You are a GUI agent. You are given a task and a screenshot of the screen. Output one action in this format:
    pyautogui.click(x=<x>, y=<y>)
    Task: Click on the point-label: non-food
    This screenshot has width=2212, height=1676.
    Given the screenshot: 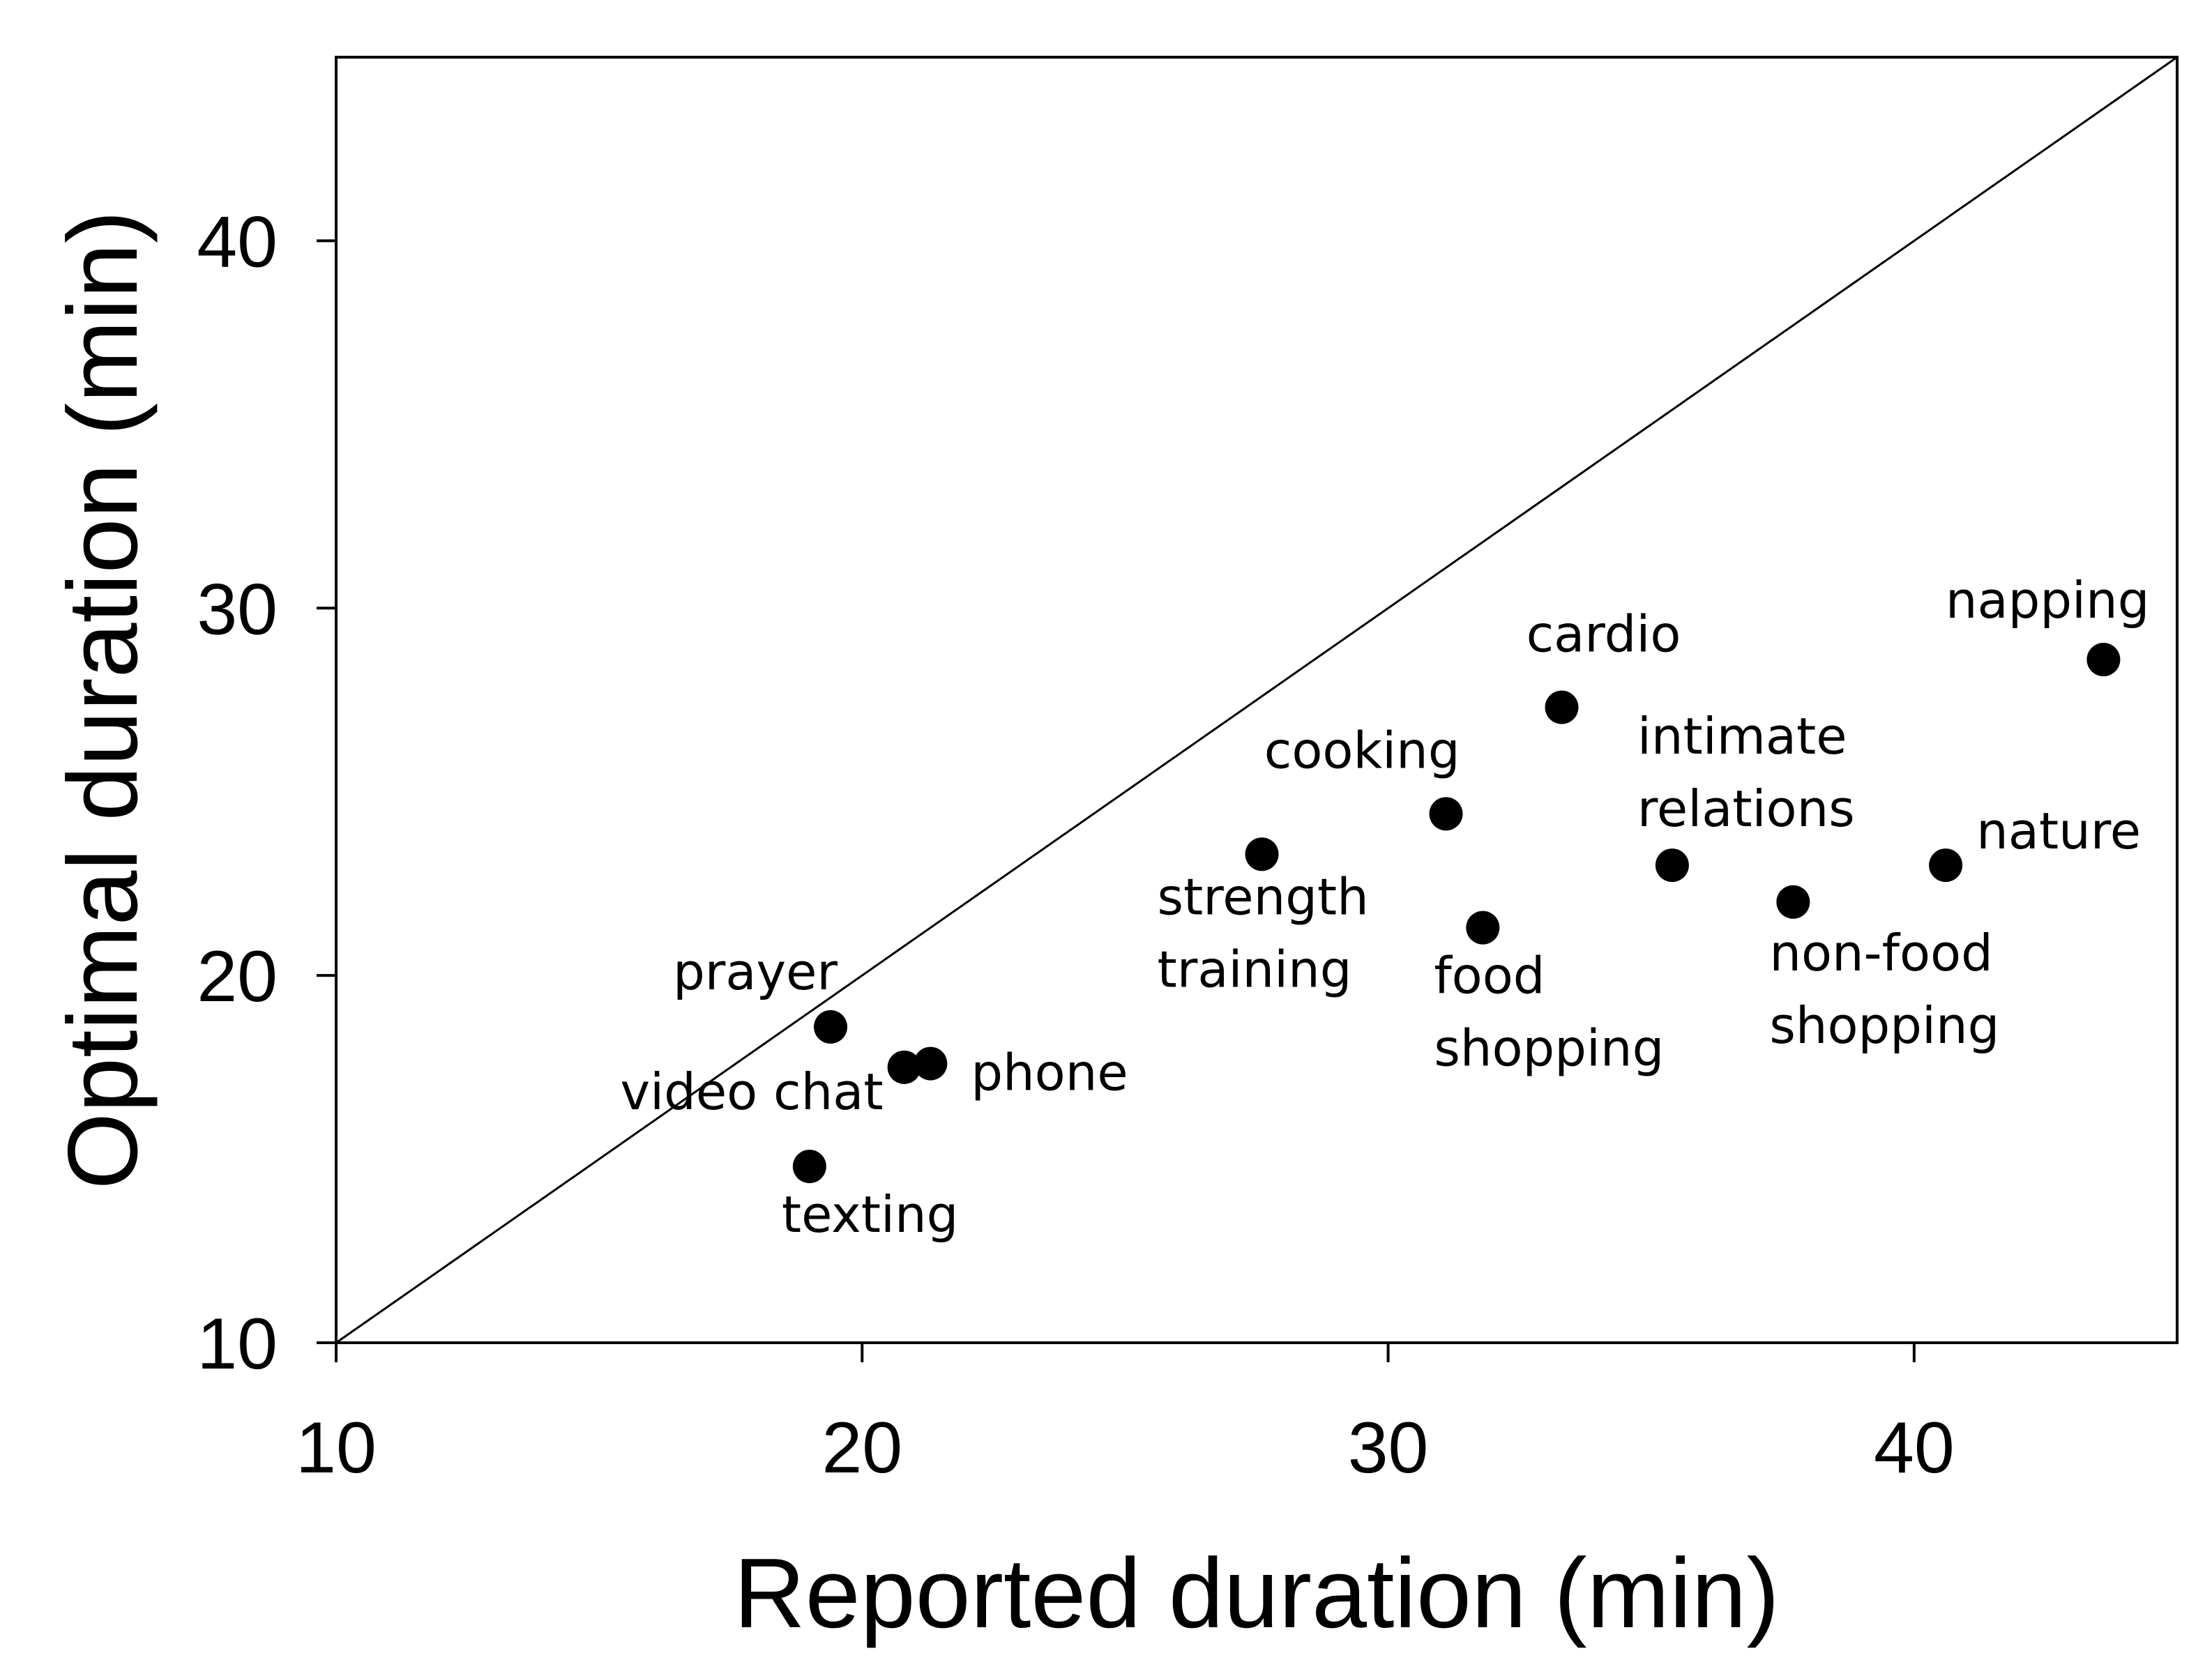 What is the action you would take?
    pyautogui.click(x=1880, y=953)
    